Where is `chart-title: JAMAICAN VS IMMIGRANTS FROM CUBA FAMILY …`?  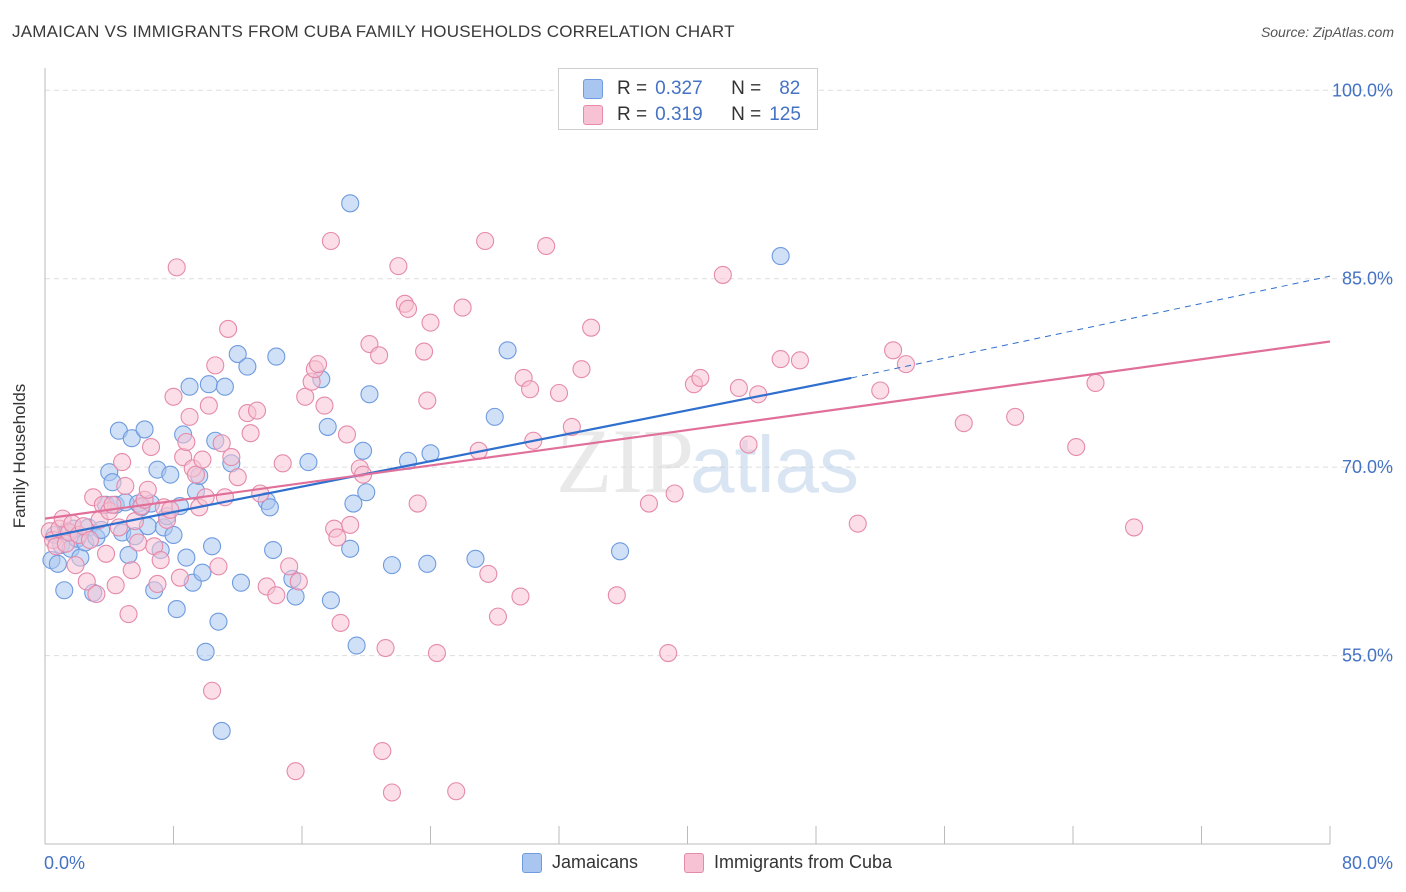
chart-title: JAMAICAN VS IMMIGRANTS FROM CUBA FAMILY … is located at coordinates (373, 31).